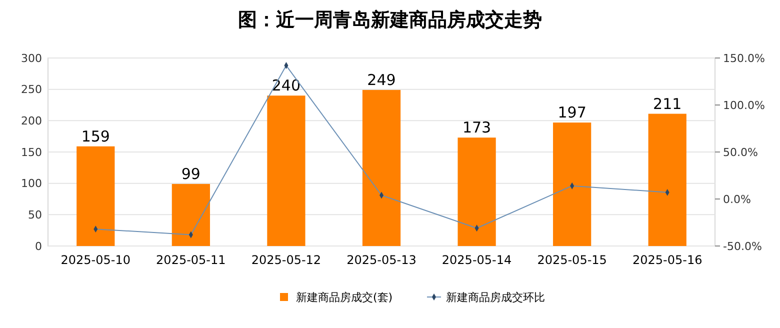  What do you see at coordinates (390, 20) in the screenshot?
I see `chart-title: 图：近一周青岛新建商品房成交走势` at bounding box center [390, 20].